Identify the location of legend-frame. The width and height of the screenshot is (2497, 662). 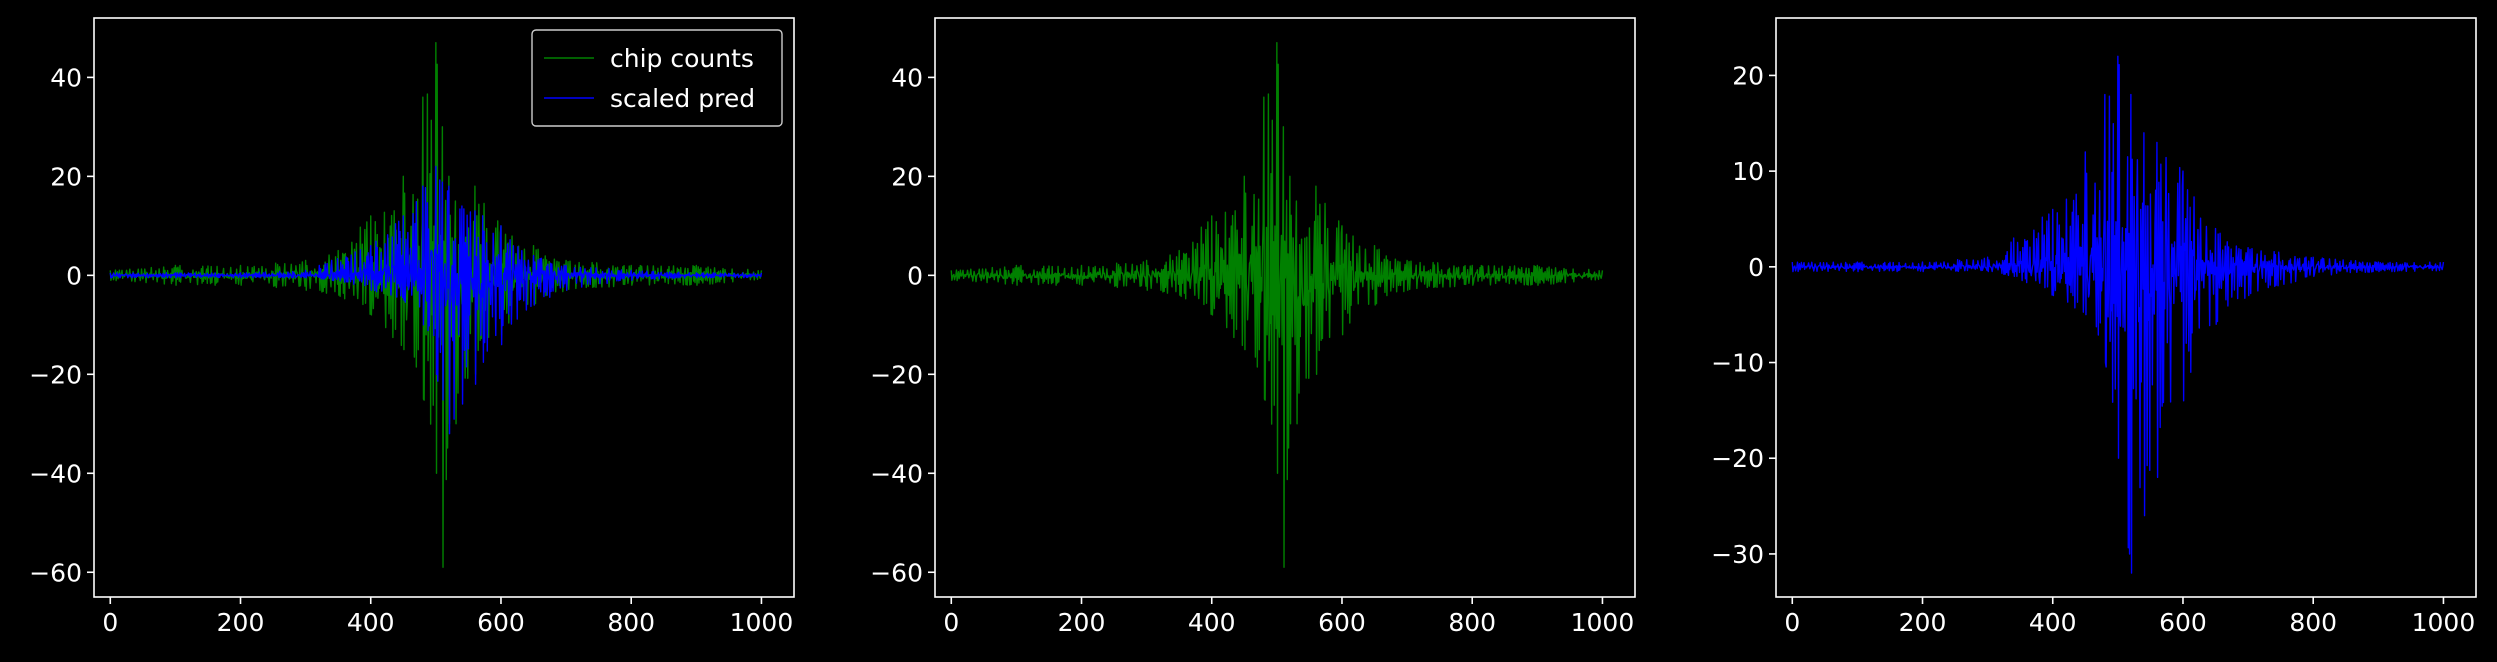
(657, 78).